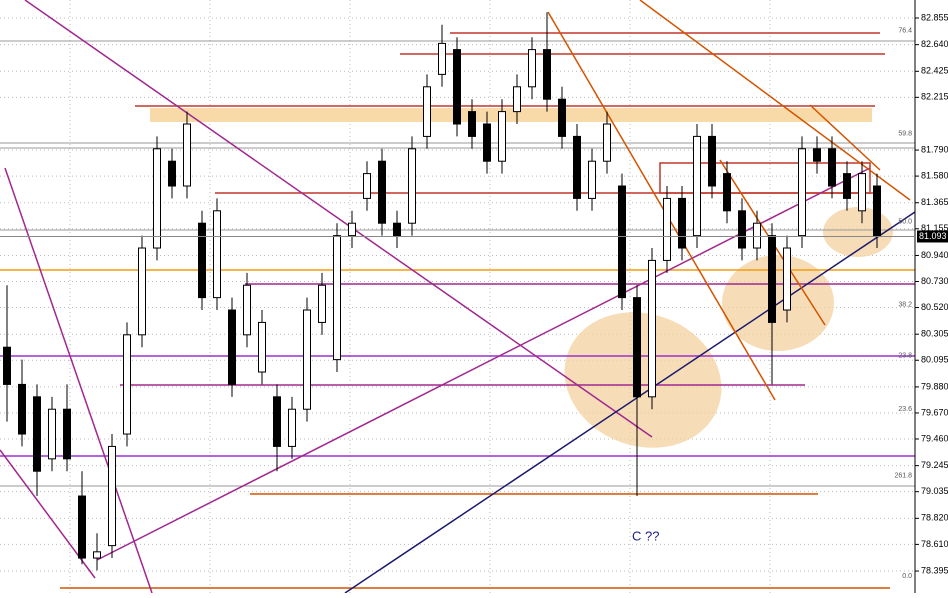  Describe the element at coordinates (643, 380) in the screenshot. I see `highlight` at that location.